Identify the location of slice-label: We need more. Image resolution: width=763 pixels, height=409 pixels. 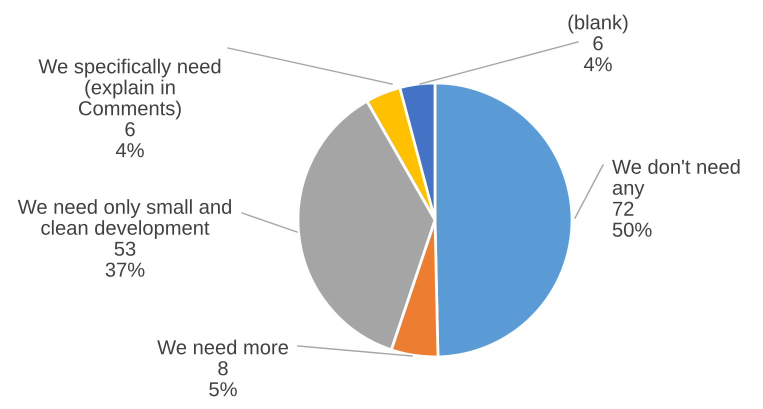
(222, 347).